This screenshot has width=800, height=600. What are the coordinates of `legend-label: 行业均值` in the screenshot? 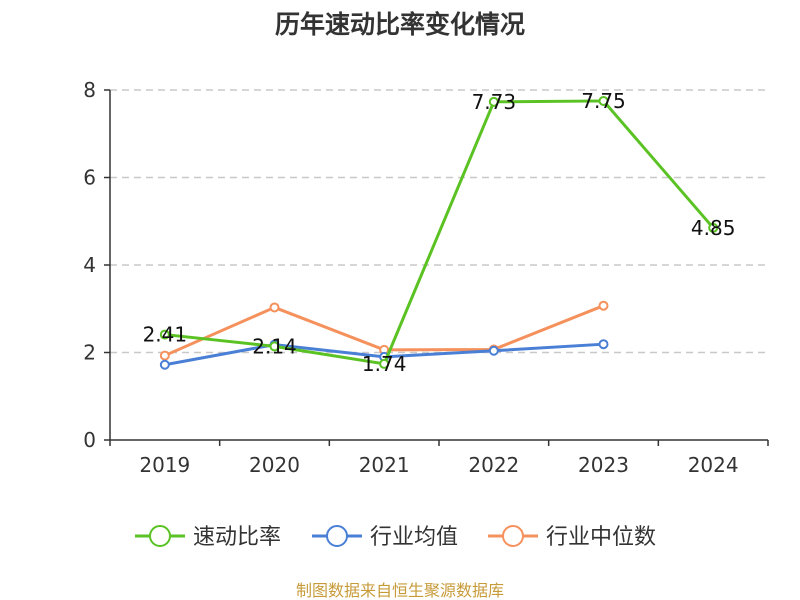 It's located at (414, 537).